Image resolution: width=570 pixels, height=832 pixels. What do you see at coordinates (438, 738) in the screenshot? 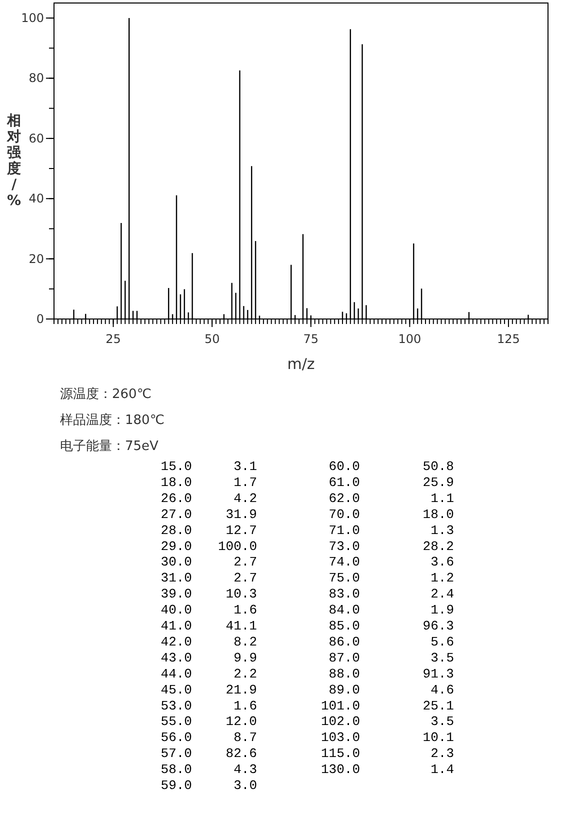
I see `text: 10.1` at bounding box center [438, 738].